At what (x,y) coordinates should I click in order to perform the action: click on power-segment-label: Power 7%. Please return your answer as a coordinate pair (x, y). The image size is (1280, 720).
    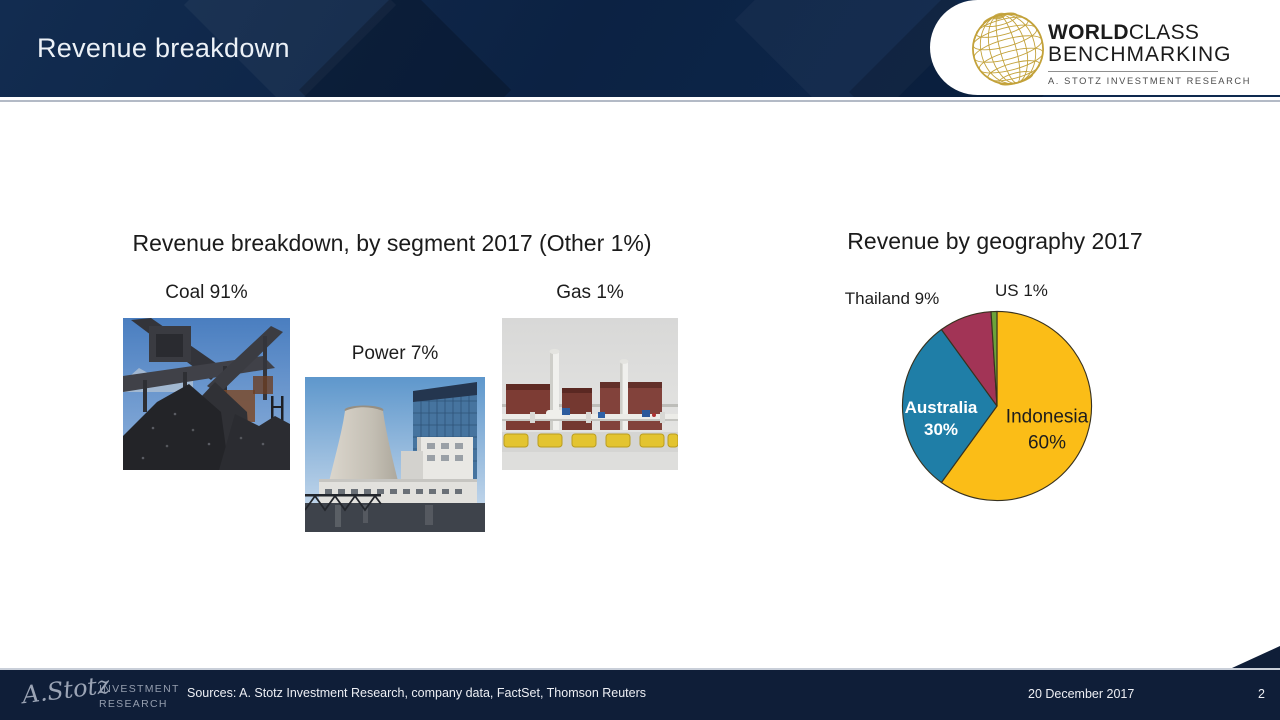
    Looking at the image, I should click on (395, 353).